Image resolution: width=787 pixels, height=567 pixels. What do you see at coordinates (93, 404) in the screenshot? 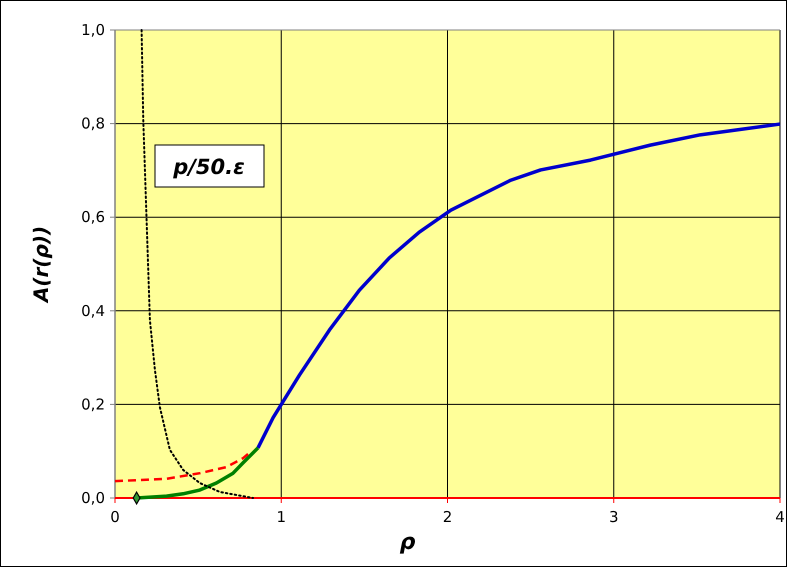
I see `y-tick-label: 0,2` at bounding box center [93, 404].